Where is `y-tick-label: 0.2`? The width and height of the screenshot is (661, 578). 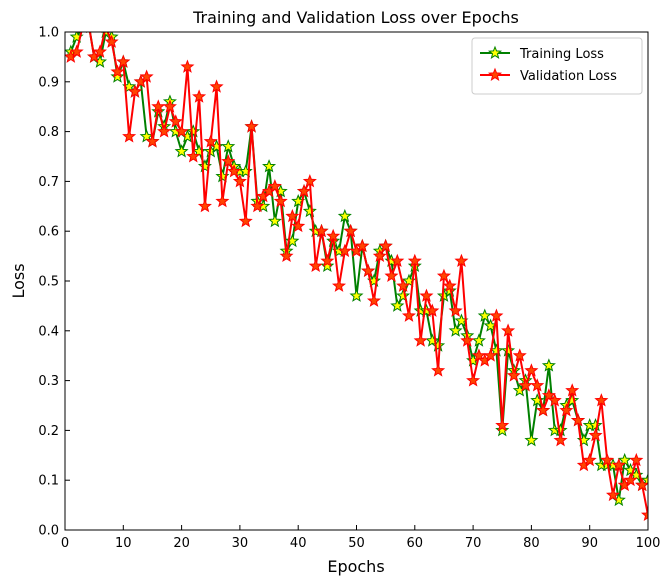 y-tick-label: 0.2 is located at coordinates (48, 431).